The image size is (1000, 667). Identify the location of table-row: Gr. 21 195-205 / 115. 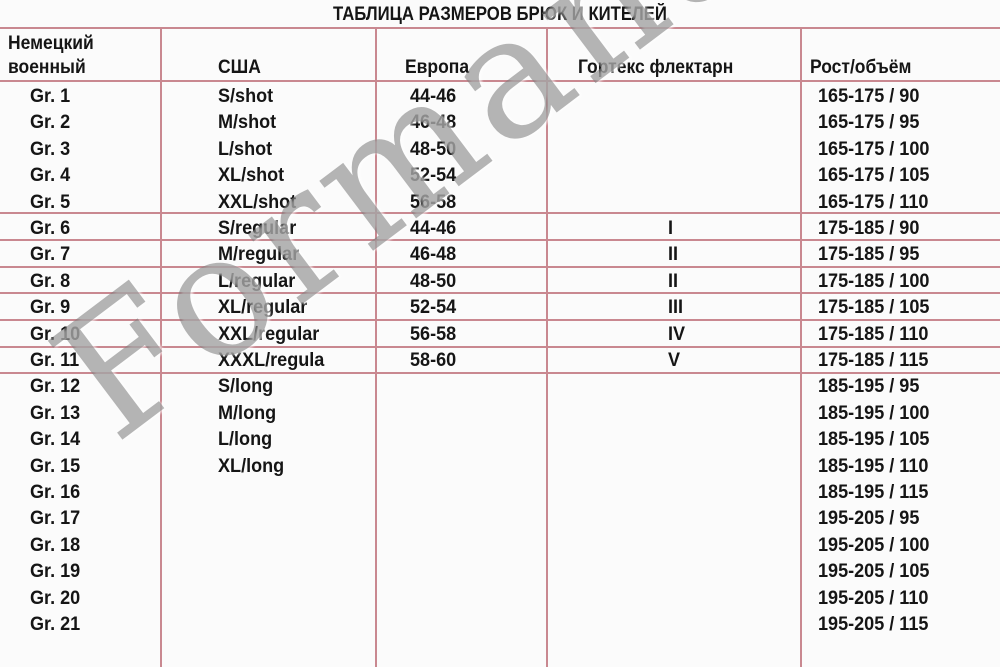
(500, 625).